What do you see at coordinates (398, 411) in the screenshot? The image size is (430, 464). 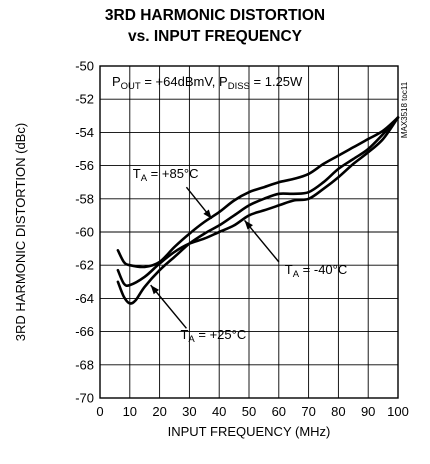 I see `x-tick-label: 100` at bounding box center [398, 411].